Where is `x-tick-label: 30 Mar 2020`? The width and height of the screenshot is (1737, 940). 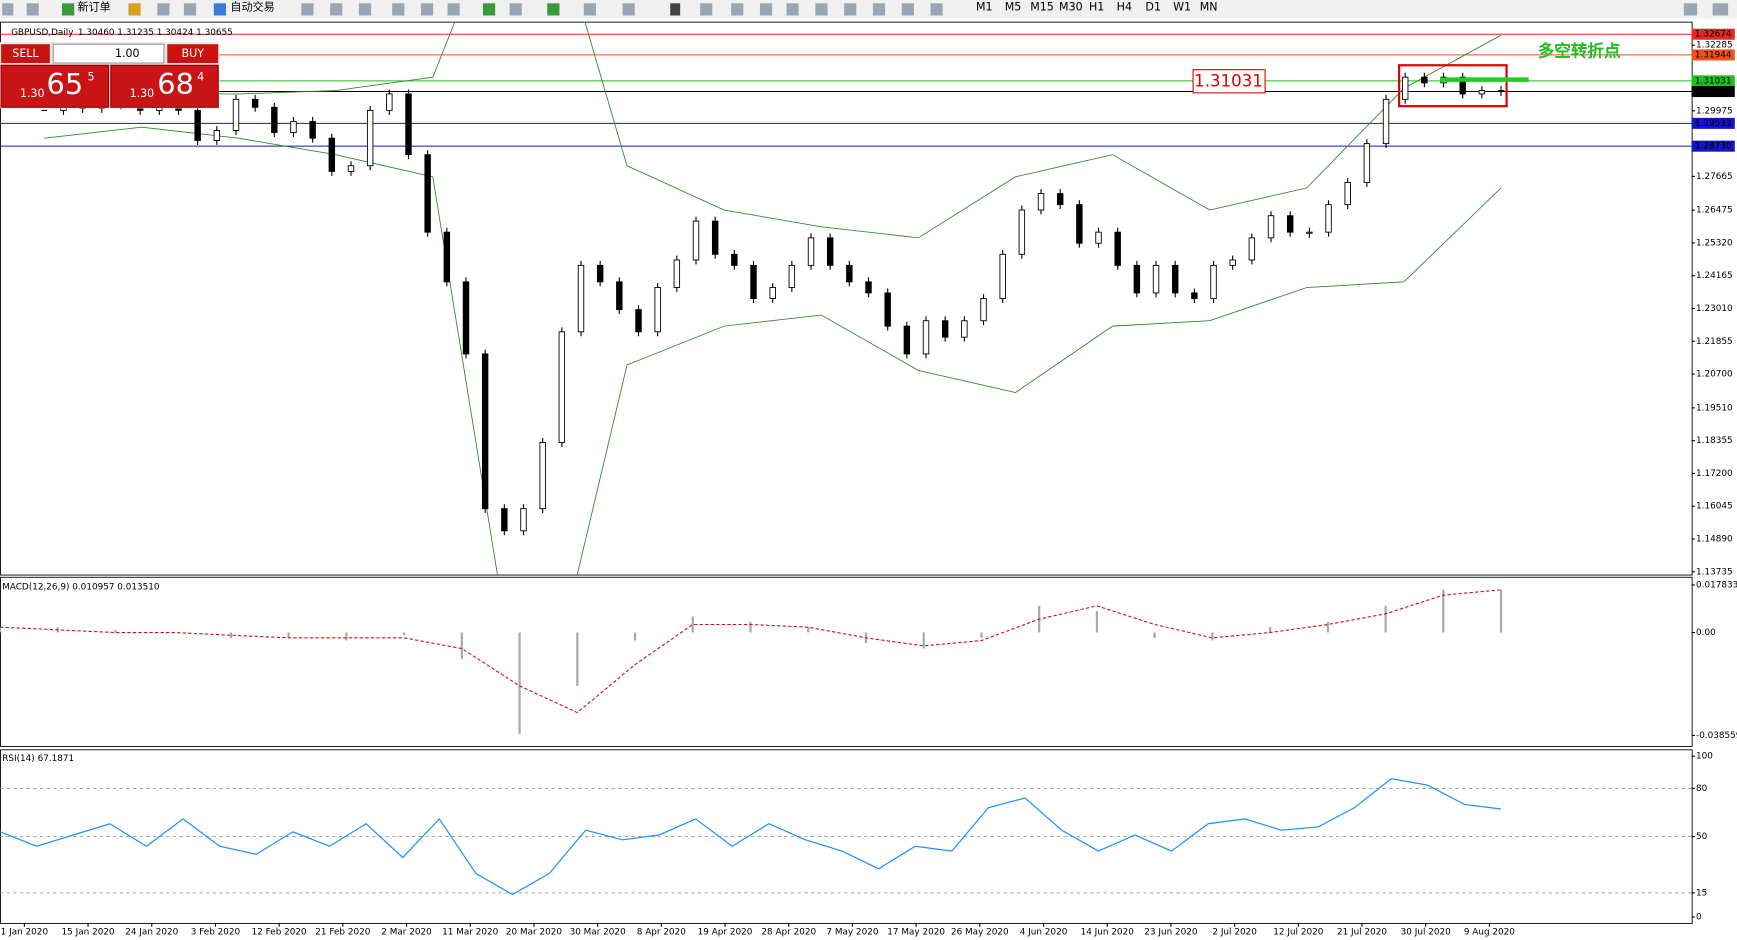
x-tick-label: 30 Mar 2020 is located at coordinates (598, 933).